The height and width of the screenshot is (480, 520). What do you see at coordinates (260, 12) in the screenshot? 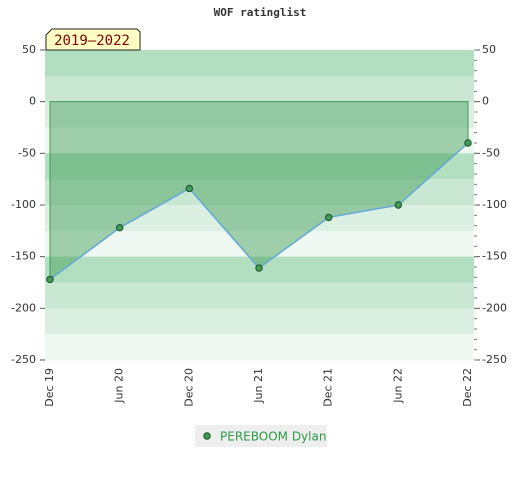
I see `chart-title: WOF ratinglist` at bounding box center [260, 12].